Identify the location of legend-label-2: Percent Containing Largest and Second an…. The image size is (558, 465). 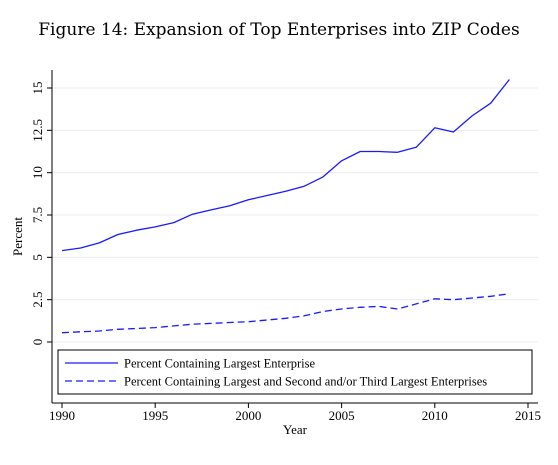
(305, 382).